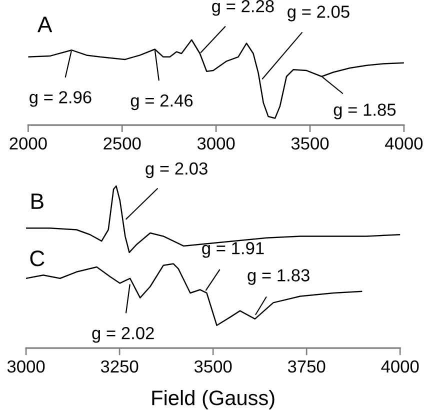 This screenshot has height=410, width=427. I want to click on annotation: g = 2.28, so click(243, 8).